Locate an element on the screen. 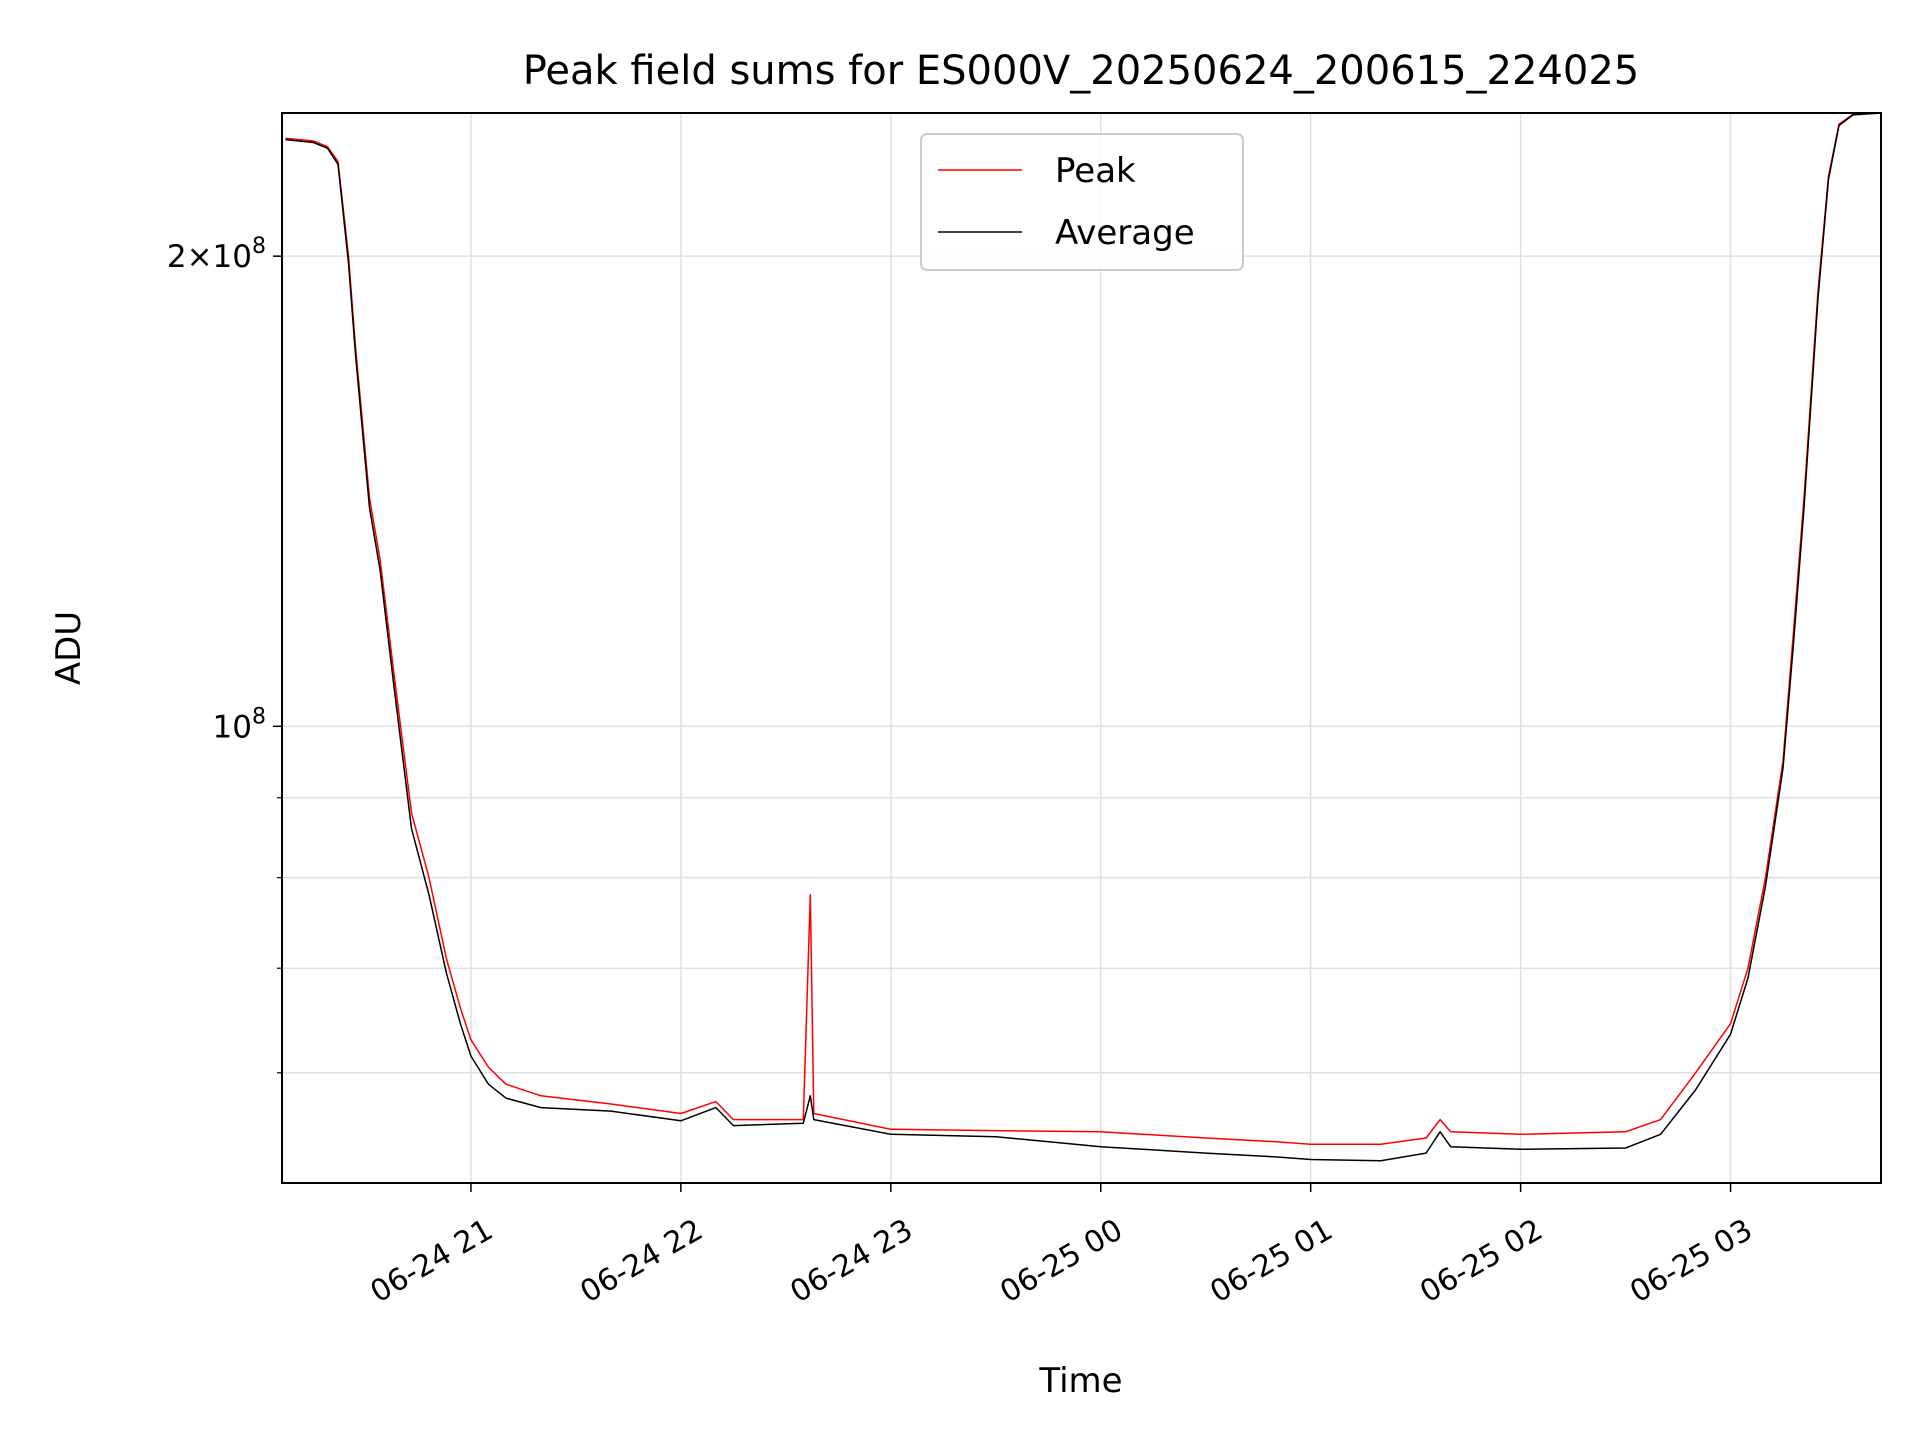  y-axis: 2×108 108 is located at coordinates (224, 654).